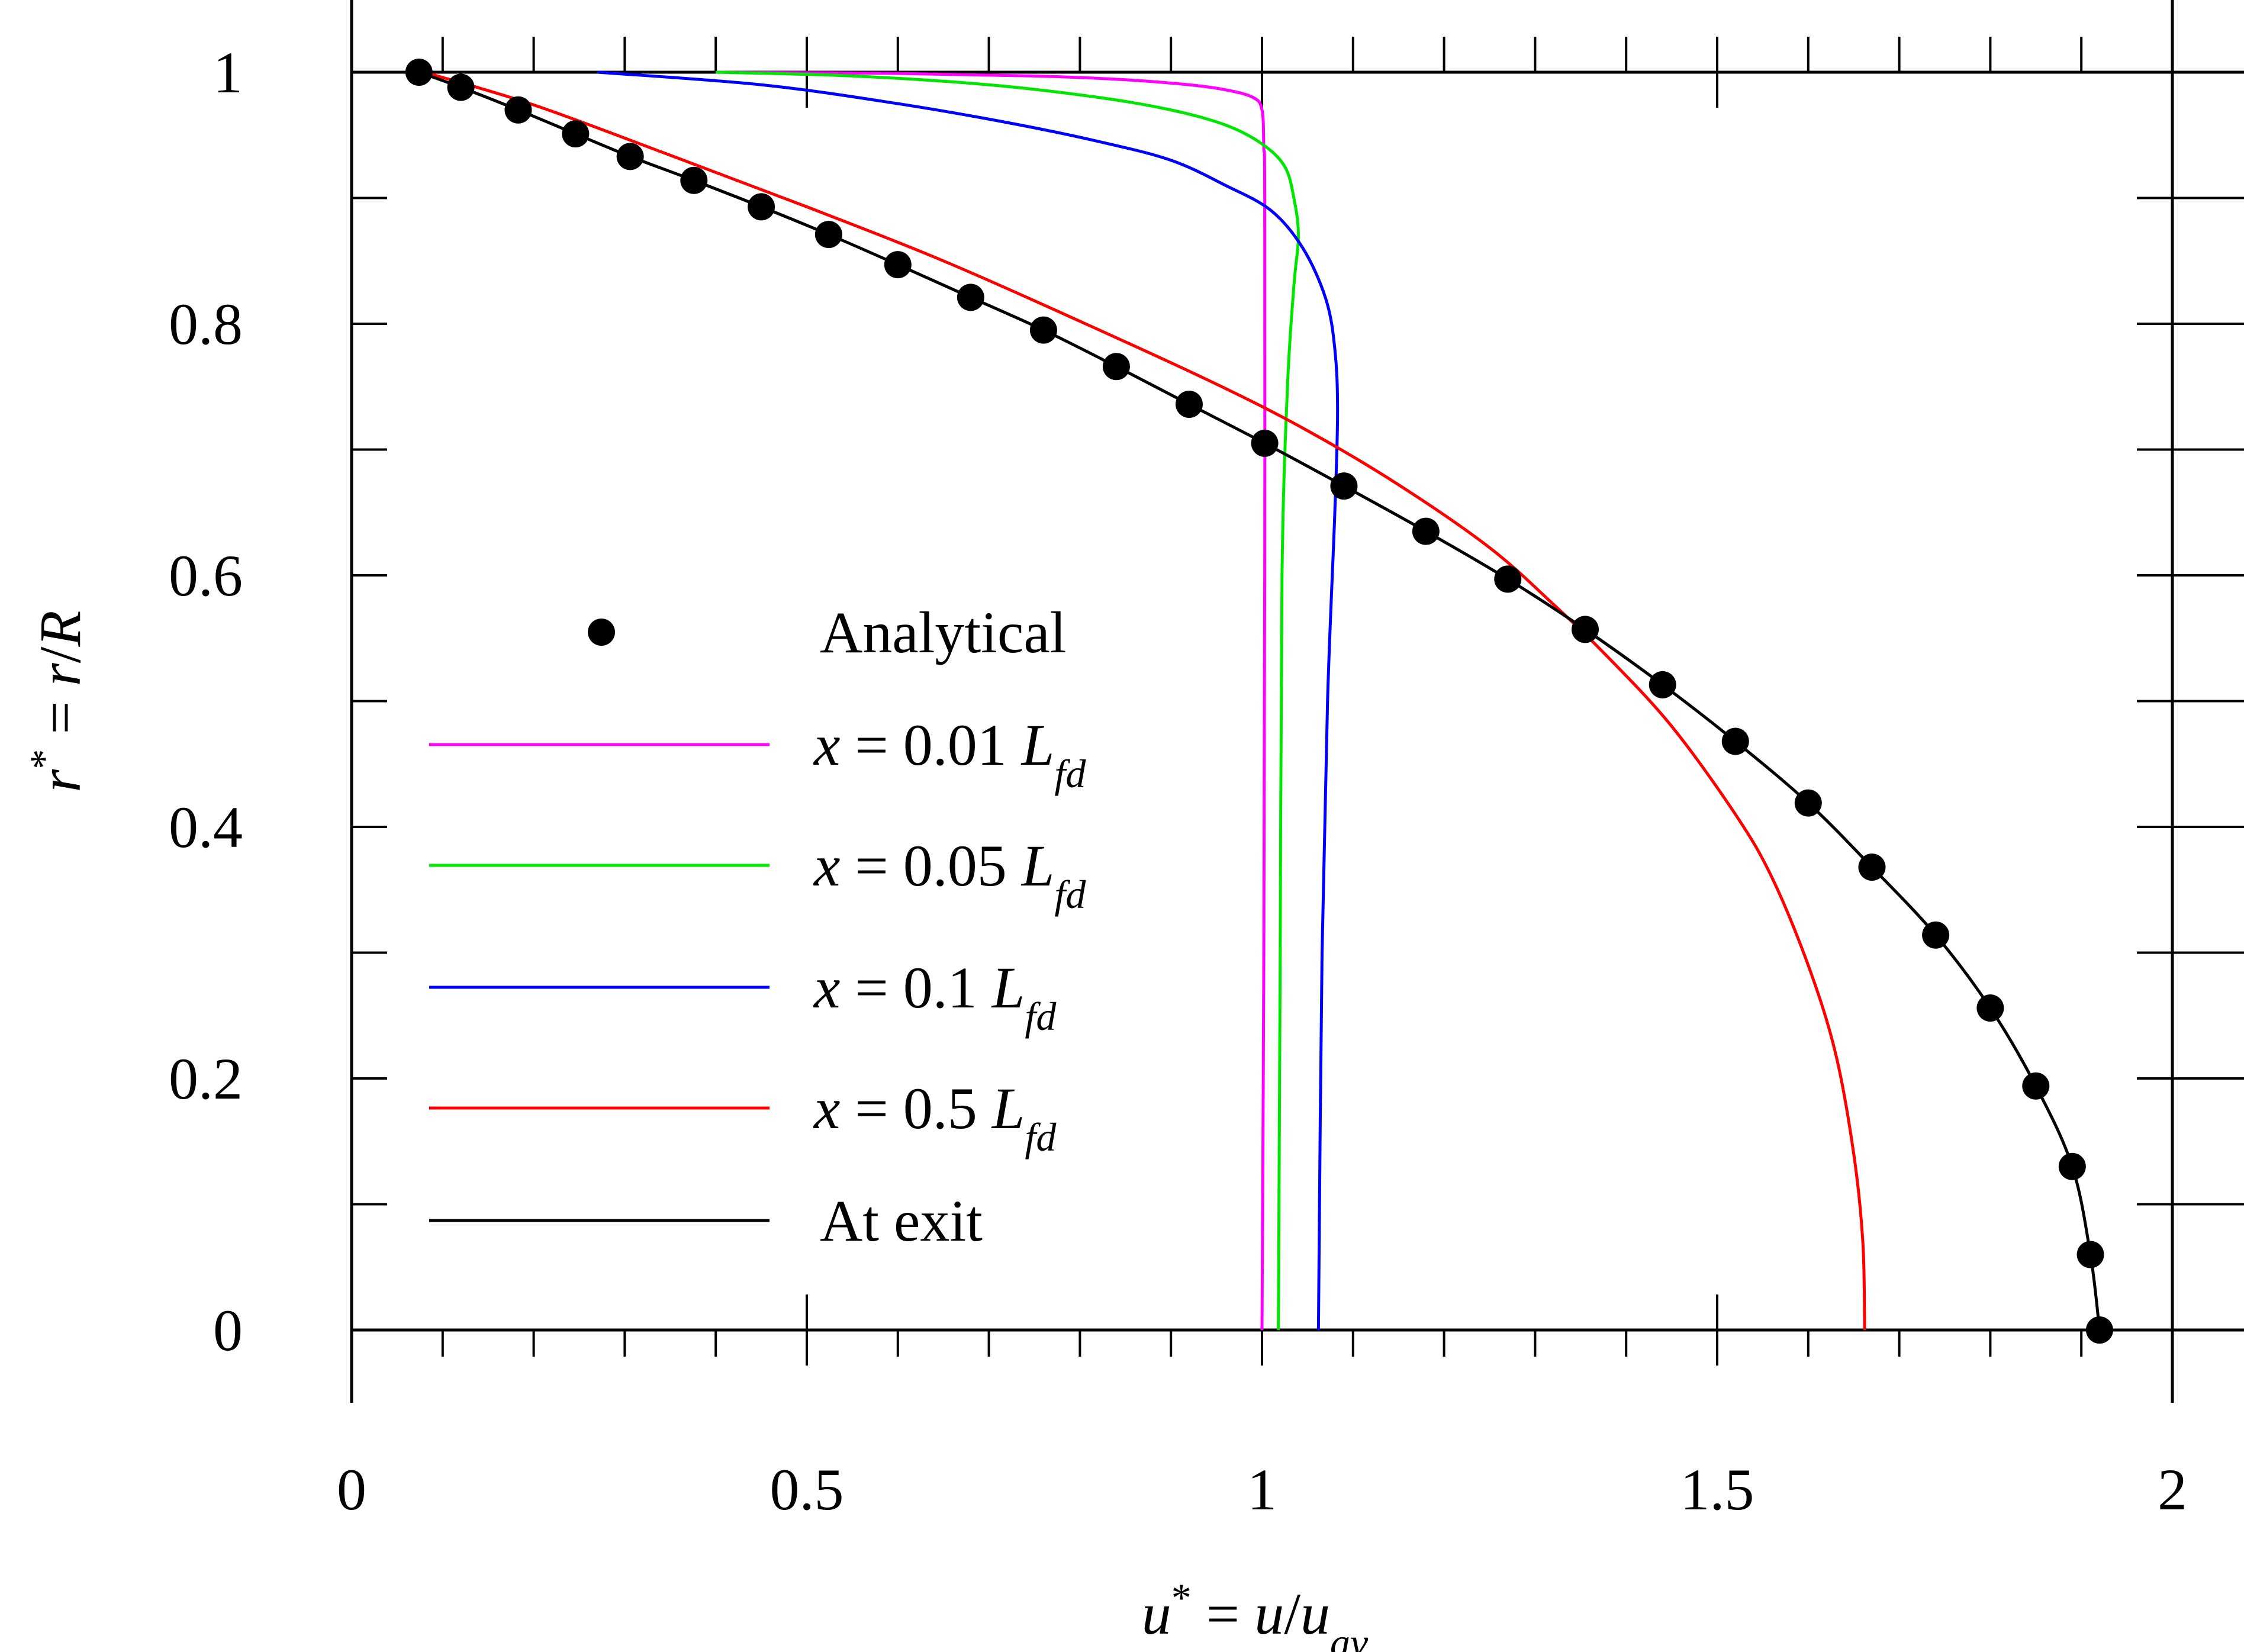 This screenshot has width=2244, height=1652. I want to click on y-tick-label: 0, so click(228, 1330).